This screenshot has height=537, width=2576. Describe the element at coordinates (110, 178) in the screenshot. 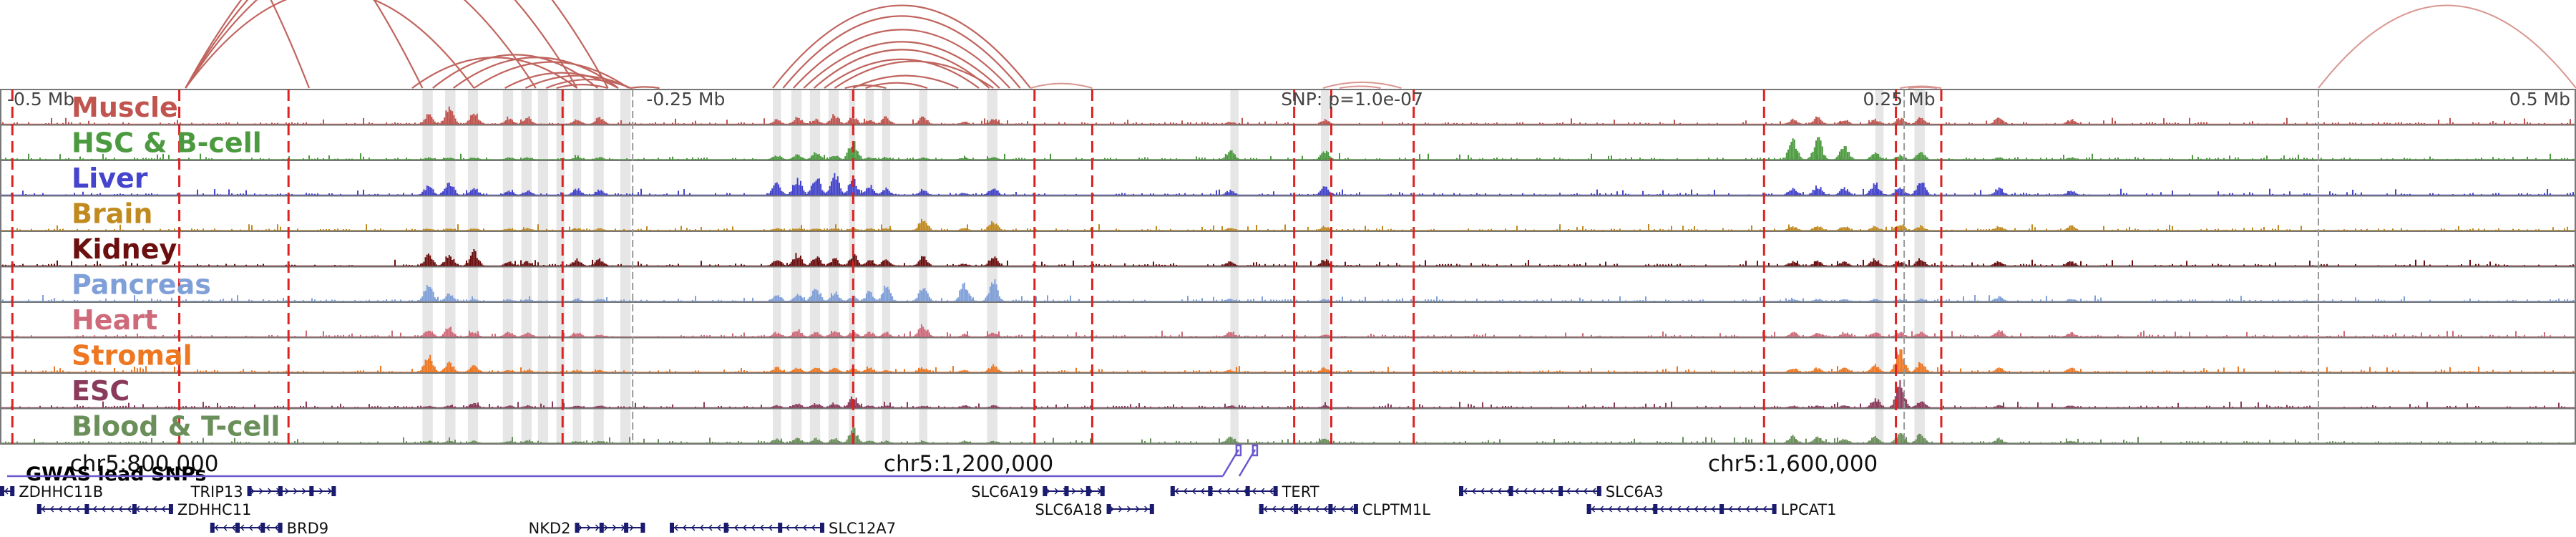

I see `track-label-liver: Liver` at that location.